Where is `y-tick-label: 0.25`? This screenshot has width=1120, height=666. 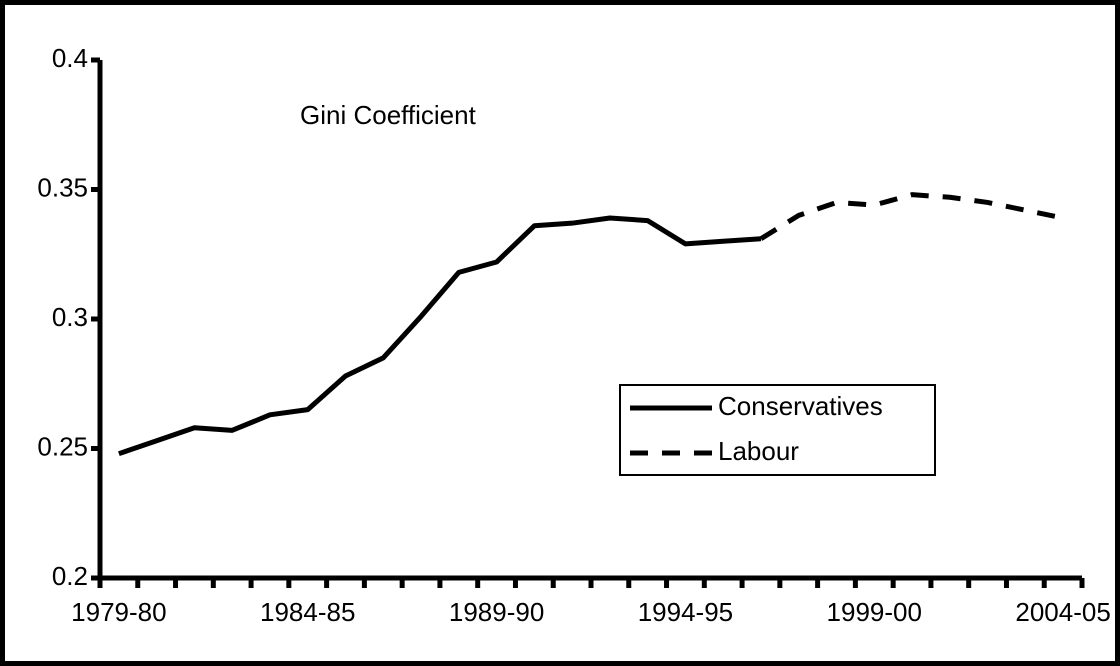
y-tick-label: 0.25 is located at coordinates (62, 446).